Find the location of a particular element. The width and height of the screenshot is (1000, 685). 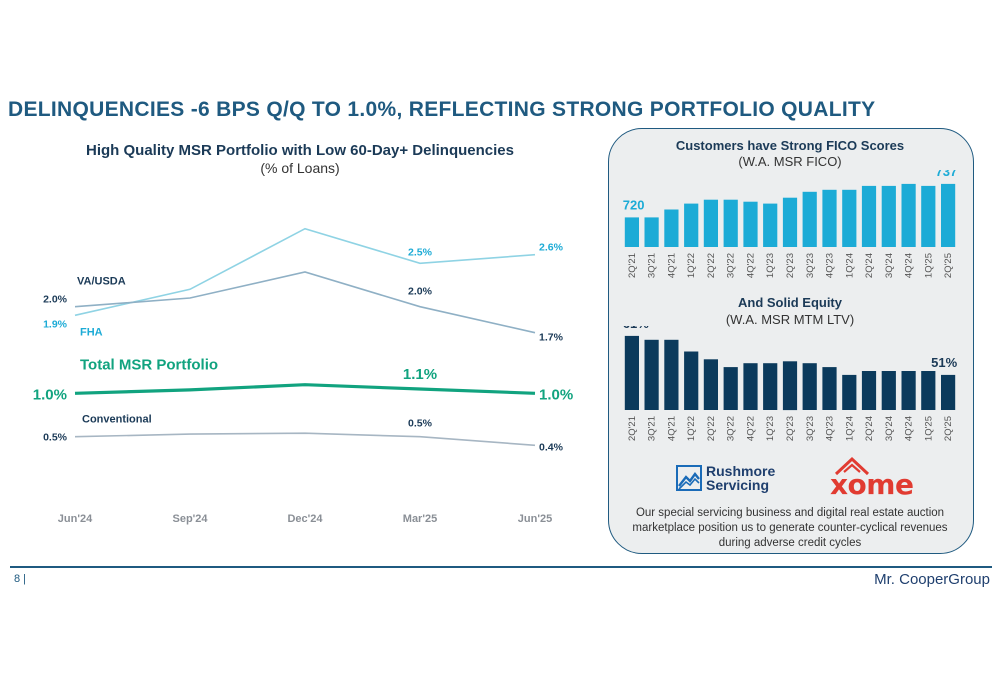

series-line-fha is located at coordinates (305, 272).